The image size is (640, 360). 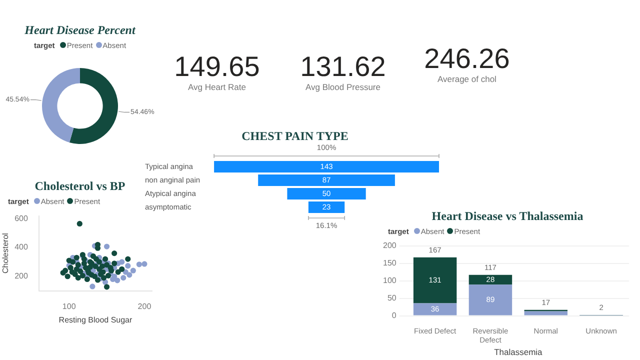 I want to click on y-tick-label: 0, so click(x=394, y=315).